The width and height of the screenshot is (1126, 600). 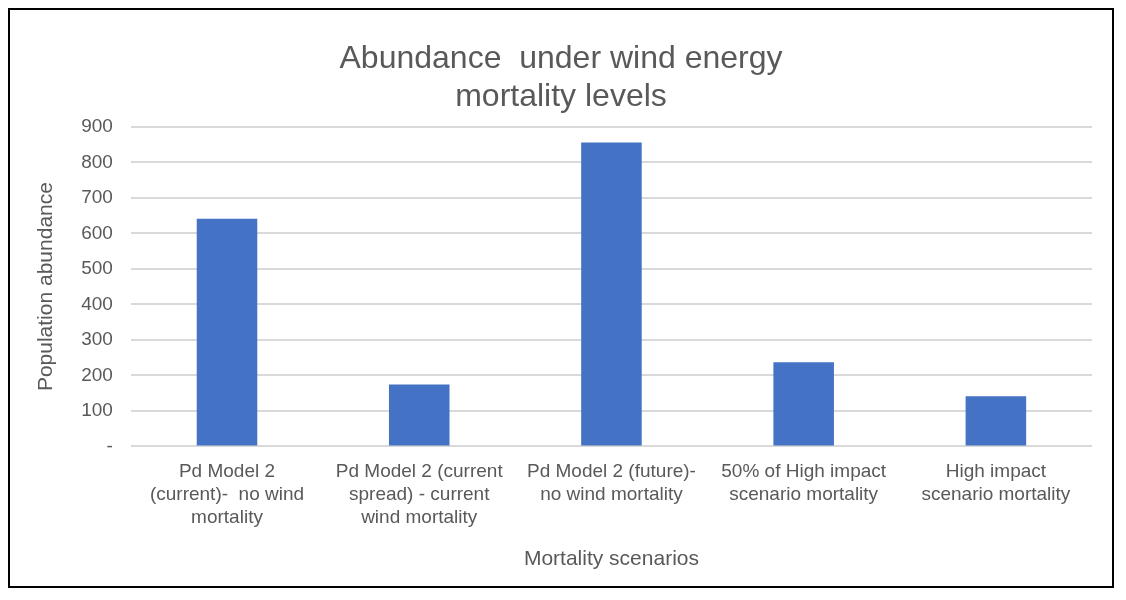 What do you see at coordinates (419, 493) in the screenshot?
I see `x-tick-label: Pd Model 2 (current spread) - current wind mortality` at bounding box center [419, 493].